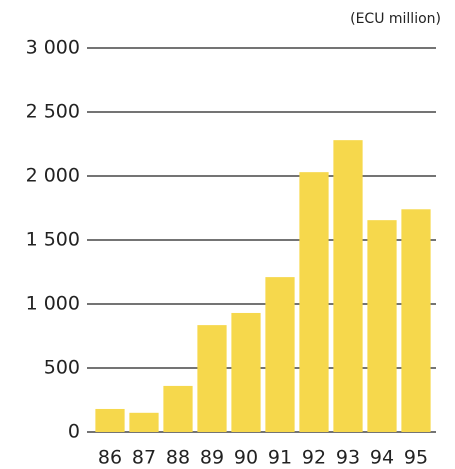  What do you see at coordinates (314, 458) in the screenshot?
I see `x-tick-label: 92` at bounding box center [314, 458].